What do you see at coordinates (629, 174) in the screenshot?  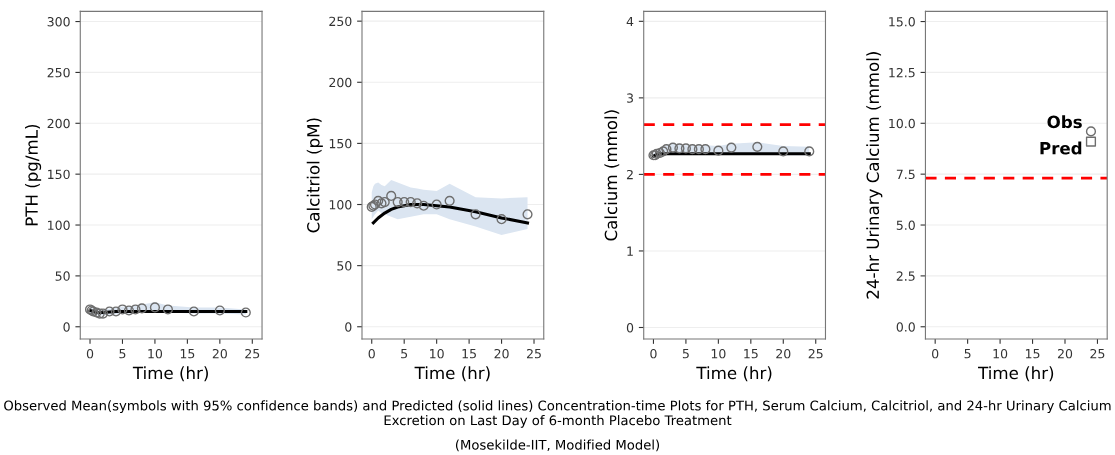 I see `y-tick-label: 2` at bounding box center [629, 174].